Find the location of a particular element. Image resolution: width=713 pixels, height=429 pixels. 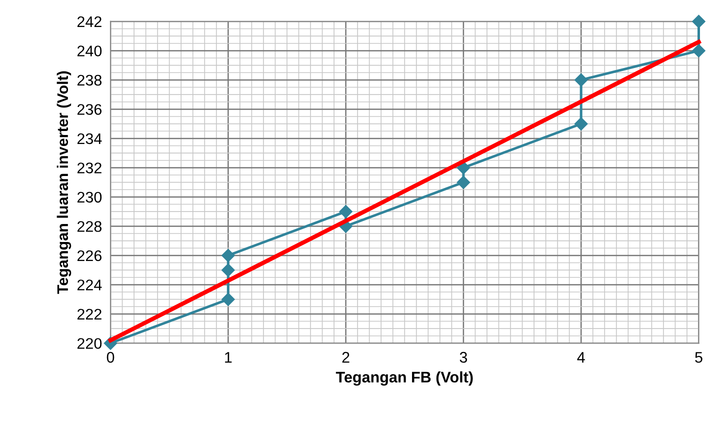

y-tick-label: 234 is located at coordinates (89, 138).